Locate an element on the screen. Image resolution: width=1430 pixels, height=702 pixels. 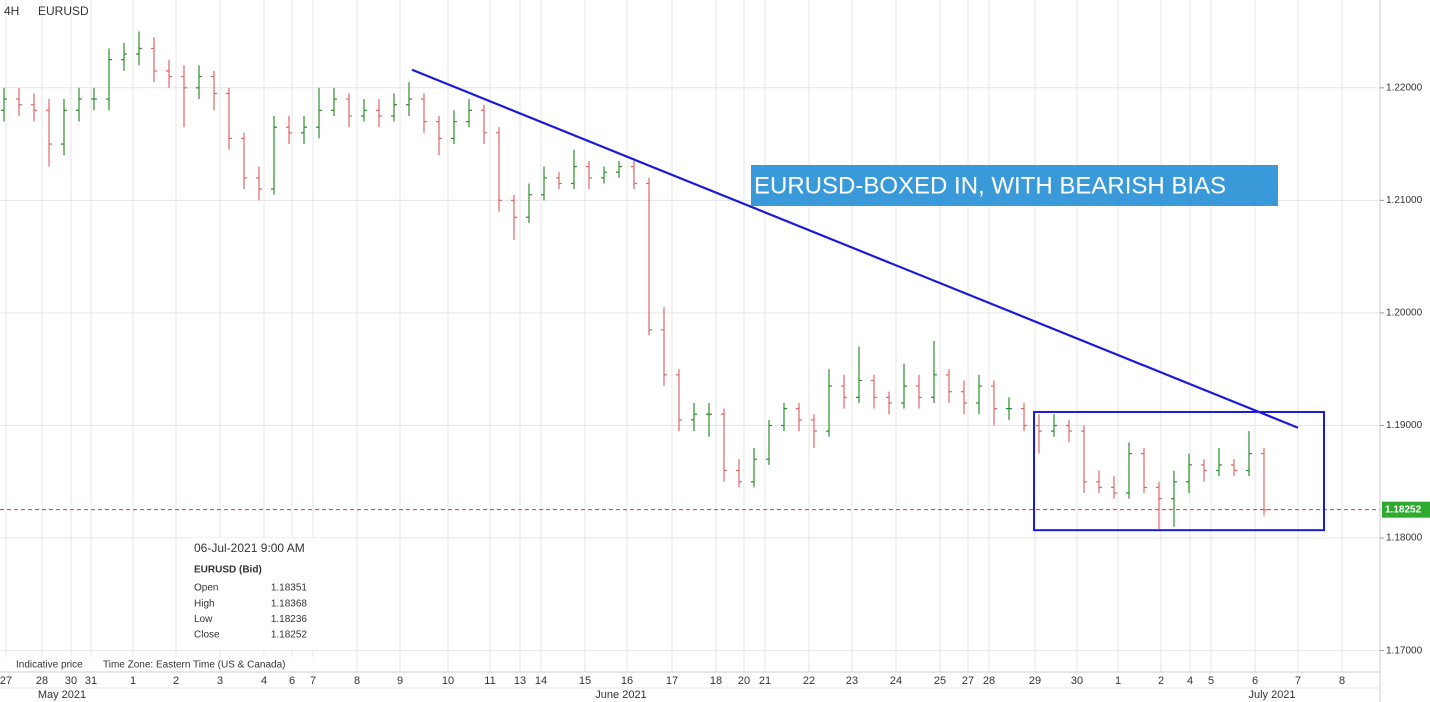
info-panel is located at coordinates (256, 594).